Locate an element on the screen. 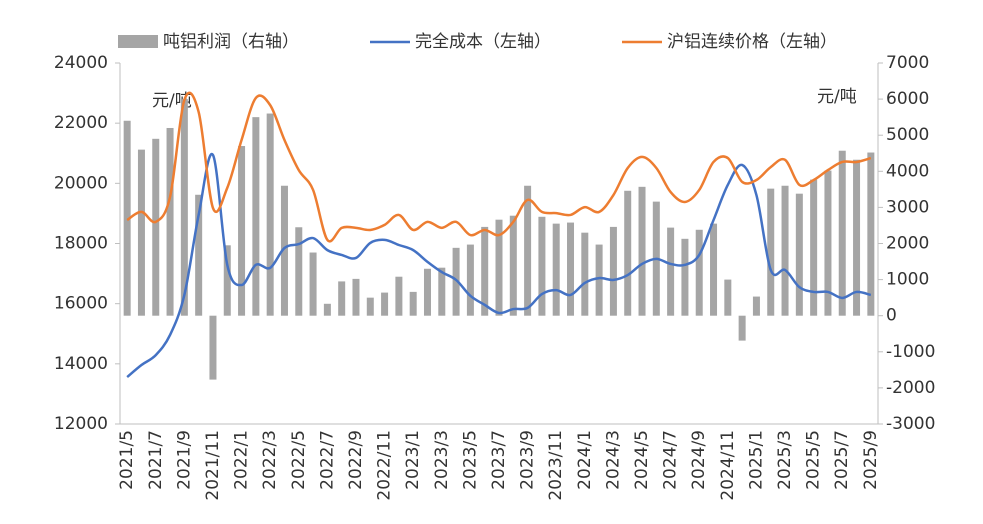 This screenshot has height=524, width=983. y-tick-label: 22000 is located at coordinates (81, 123).